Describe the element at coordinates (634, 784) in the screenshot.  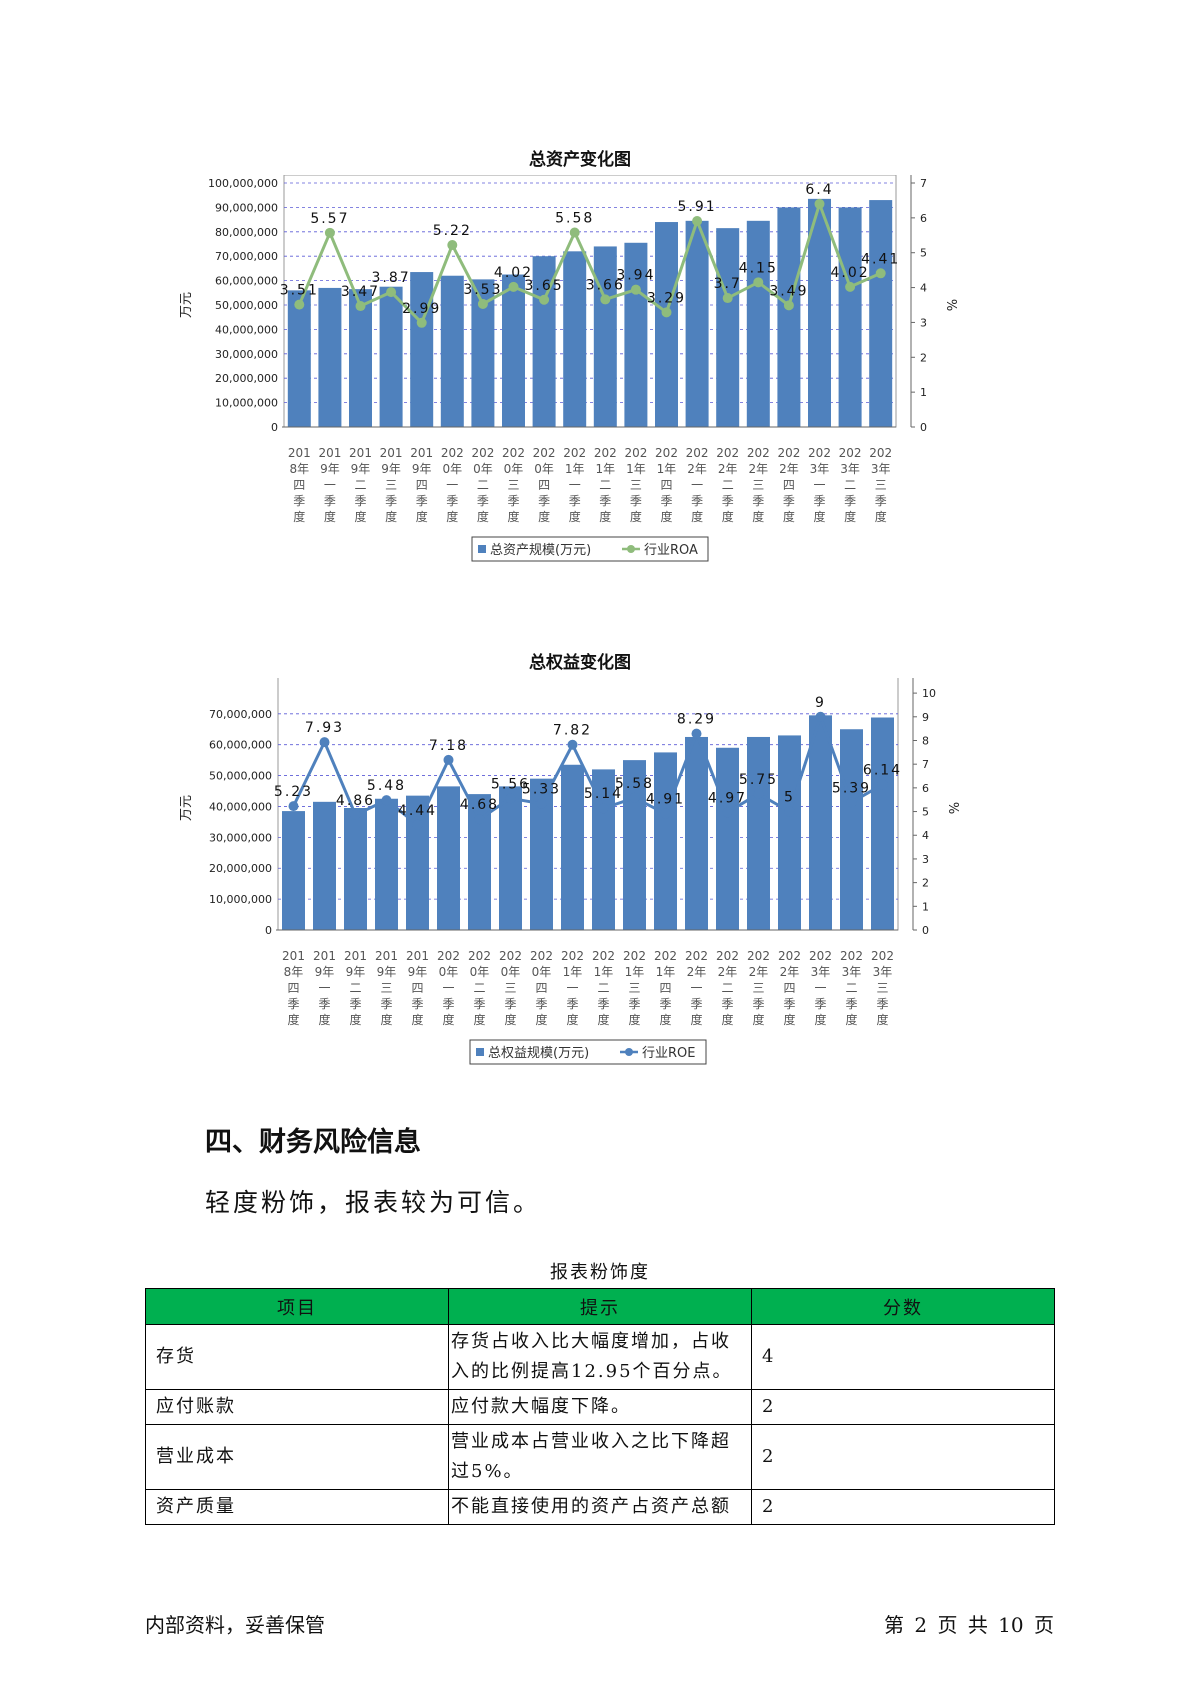
I see `data-label: 5.58` at that location.